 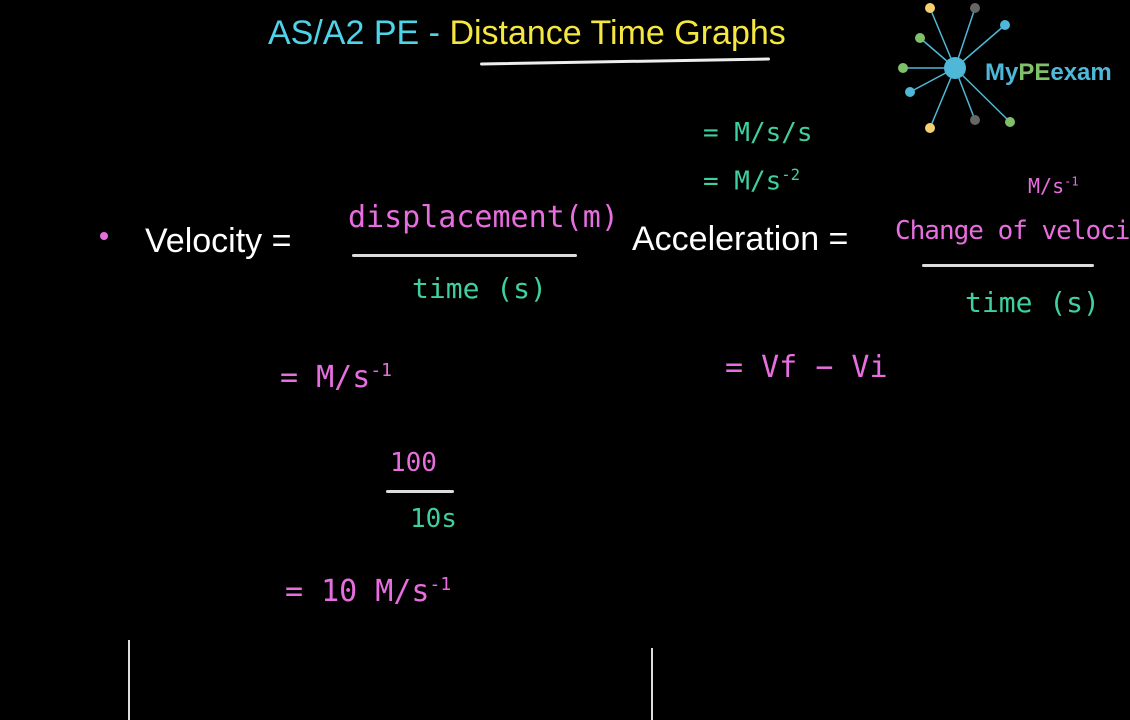 What do you see at coordinates (806, 367) in the screenshot?
I see `formula: = Vf − Vi` at bounding box center [806, 367].